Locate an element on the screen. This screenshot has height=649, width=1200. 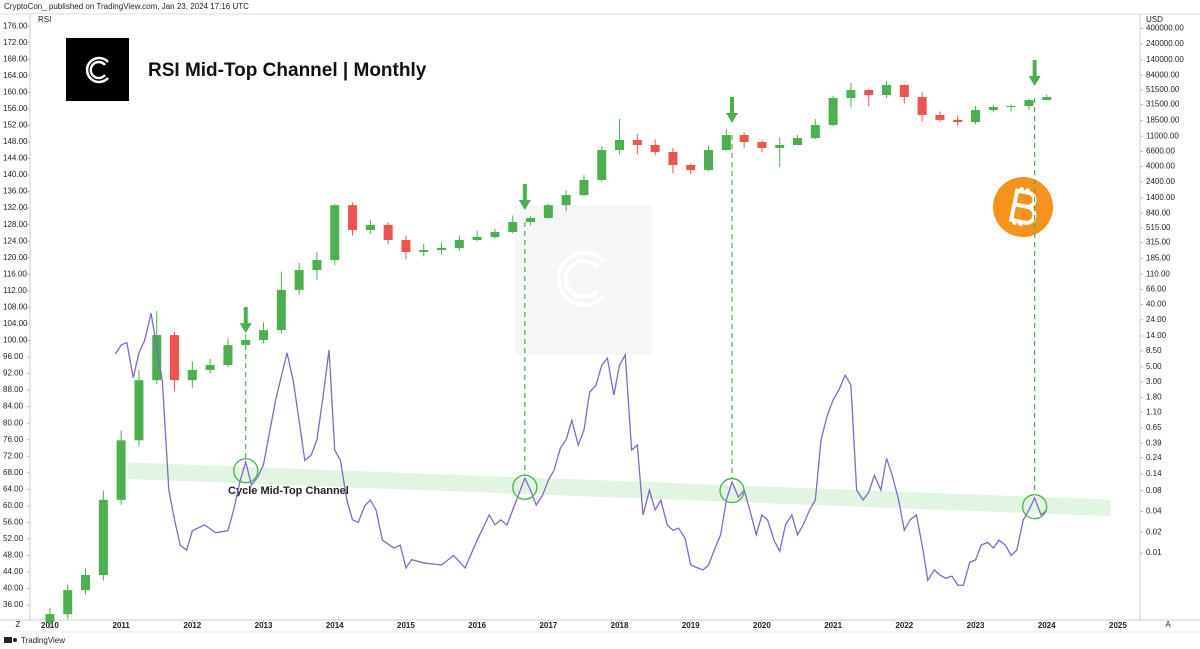
x-tick-label: 2025 is located at coordinates (1118, 625).